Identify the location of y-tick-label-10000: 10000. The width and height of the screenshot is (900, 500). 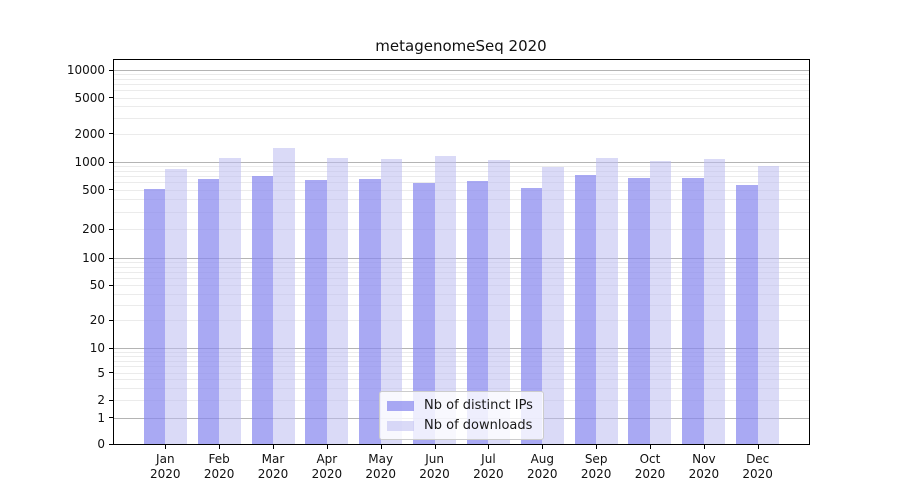
(85, 70).